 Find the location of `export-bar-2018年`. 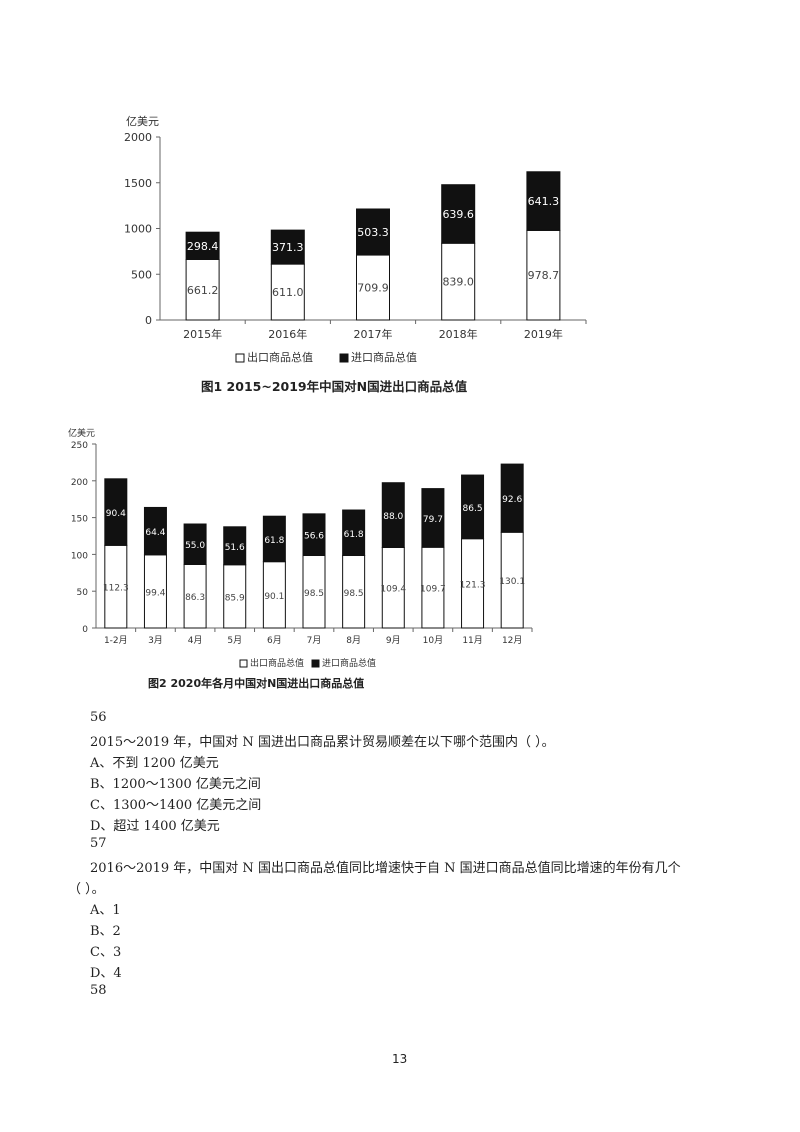

export-bar-2018年 is located at coordinates (458, 281).